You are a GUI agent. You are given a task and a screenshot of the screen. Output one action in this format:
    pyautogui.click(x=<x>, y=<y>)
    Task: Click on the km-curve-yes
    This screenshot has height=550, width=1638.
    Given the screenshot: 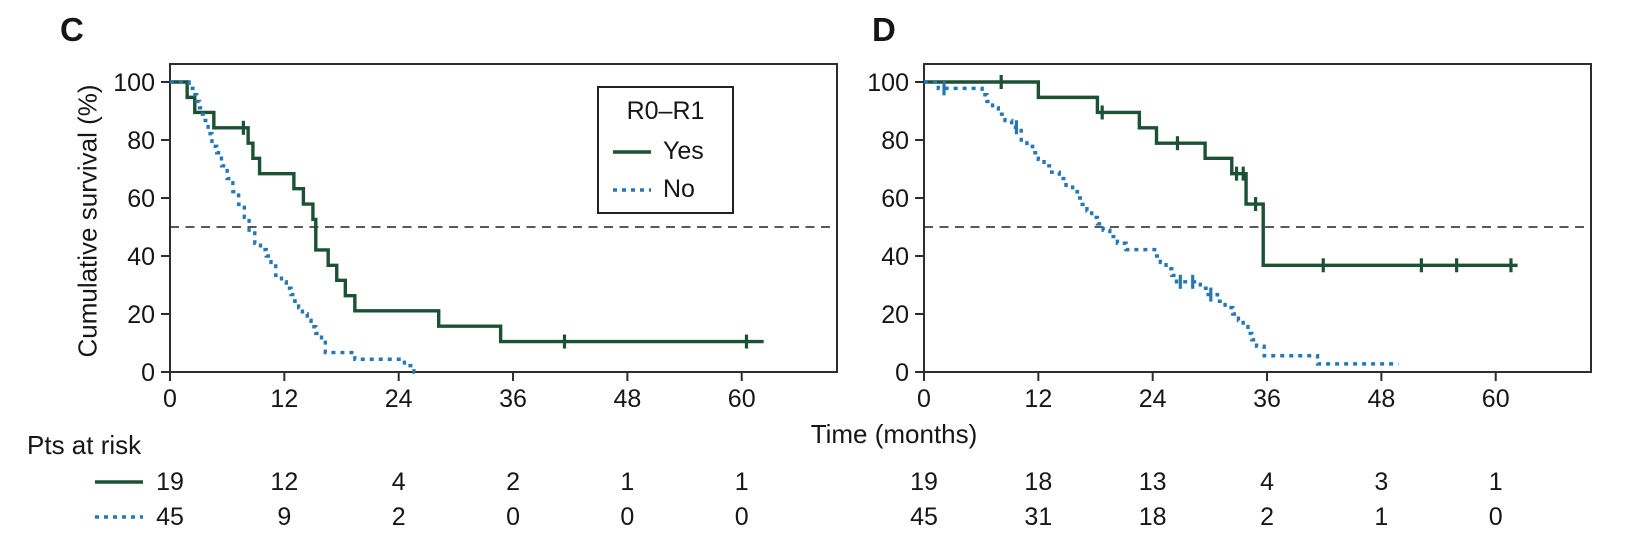 What is the action you would take?
    pyautogui.click(x=1221, y=173)
    